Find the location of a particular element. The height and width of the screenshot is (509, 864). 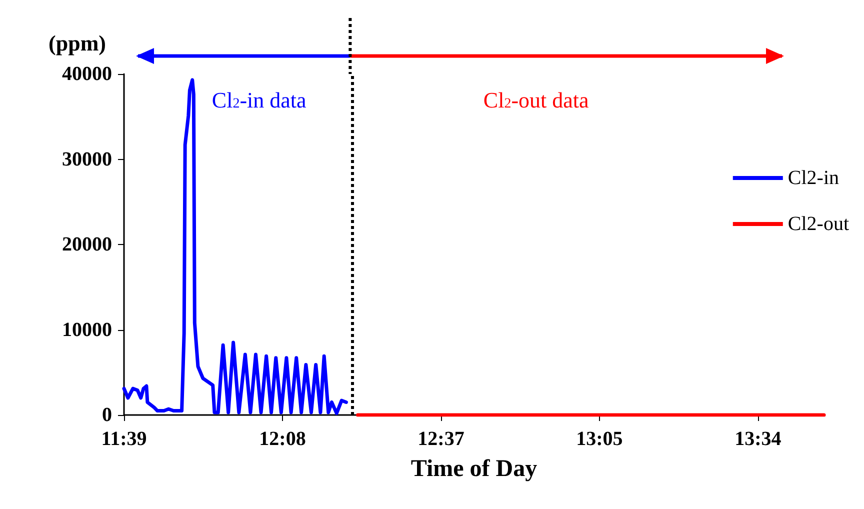

x-tick-label: 12:08 is located at coordinates (282, 439).